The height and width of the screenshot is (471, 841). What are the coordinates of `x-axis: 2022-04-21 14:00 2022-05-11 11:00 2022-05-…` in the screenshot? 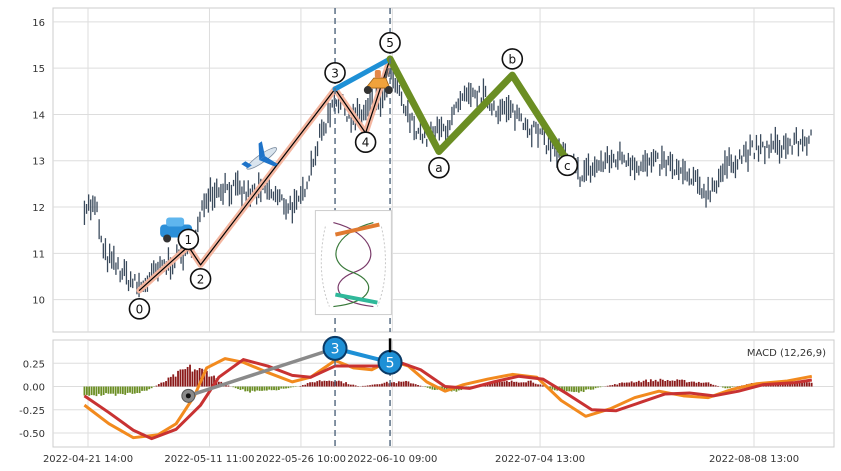 It's located at (421, 459).